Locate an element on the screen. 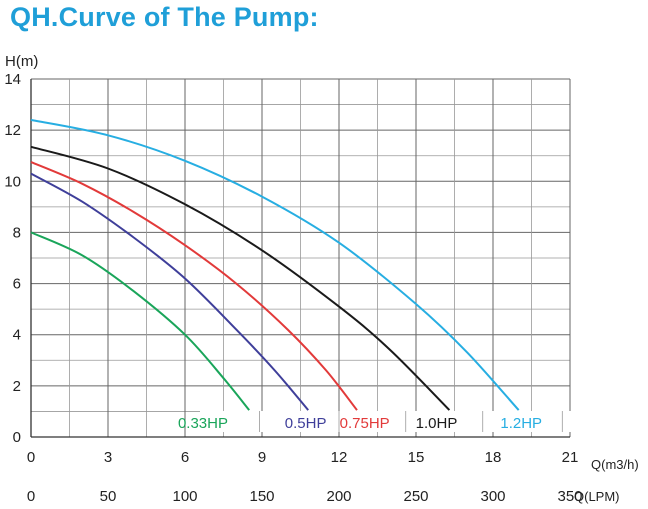  y-tick-label: 8 is located at coordinates (17, 232).